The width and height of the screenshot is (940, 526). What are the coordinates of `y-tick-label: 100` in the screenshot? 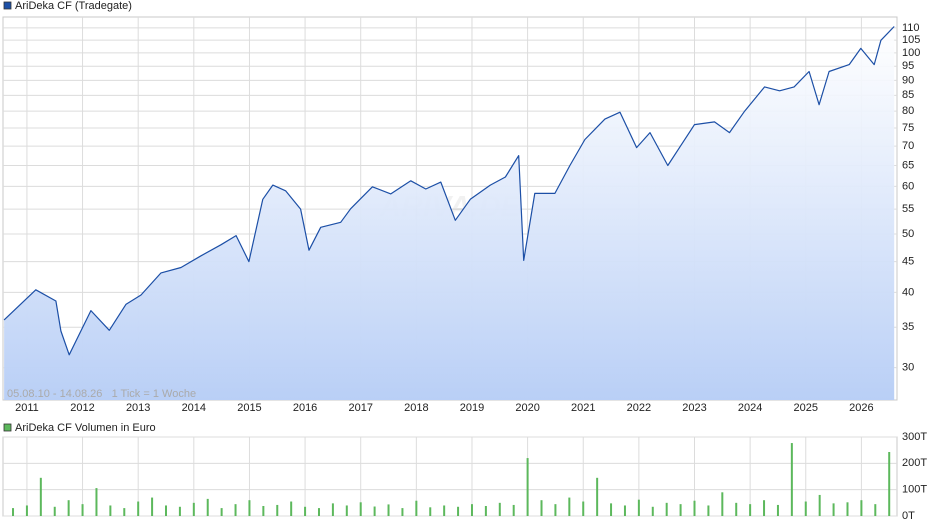 It's located at (911, 53).